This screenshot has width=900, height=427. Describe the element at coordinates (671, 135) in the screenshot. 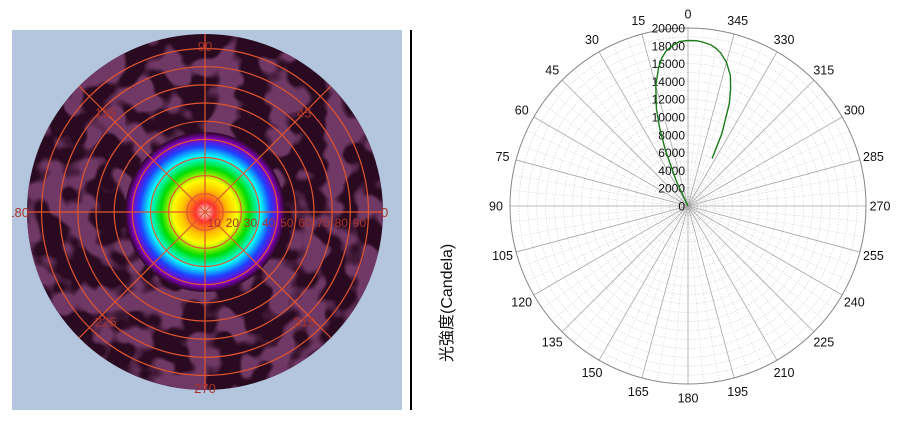

I see `polar-radial-label: 8000` at that location.